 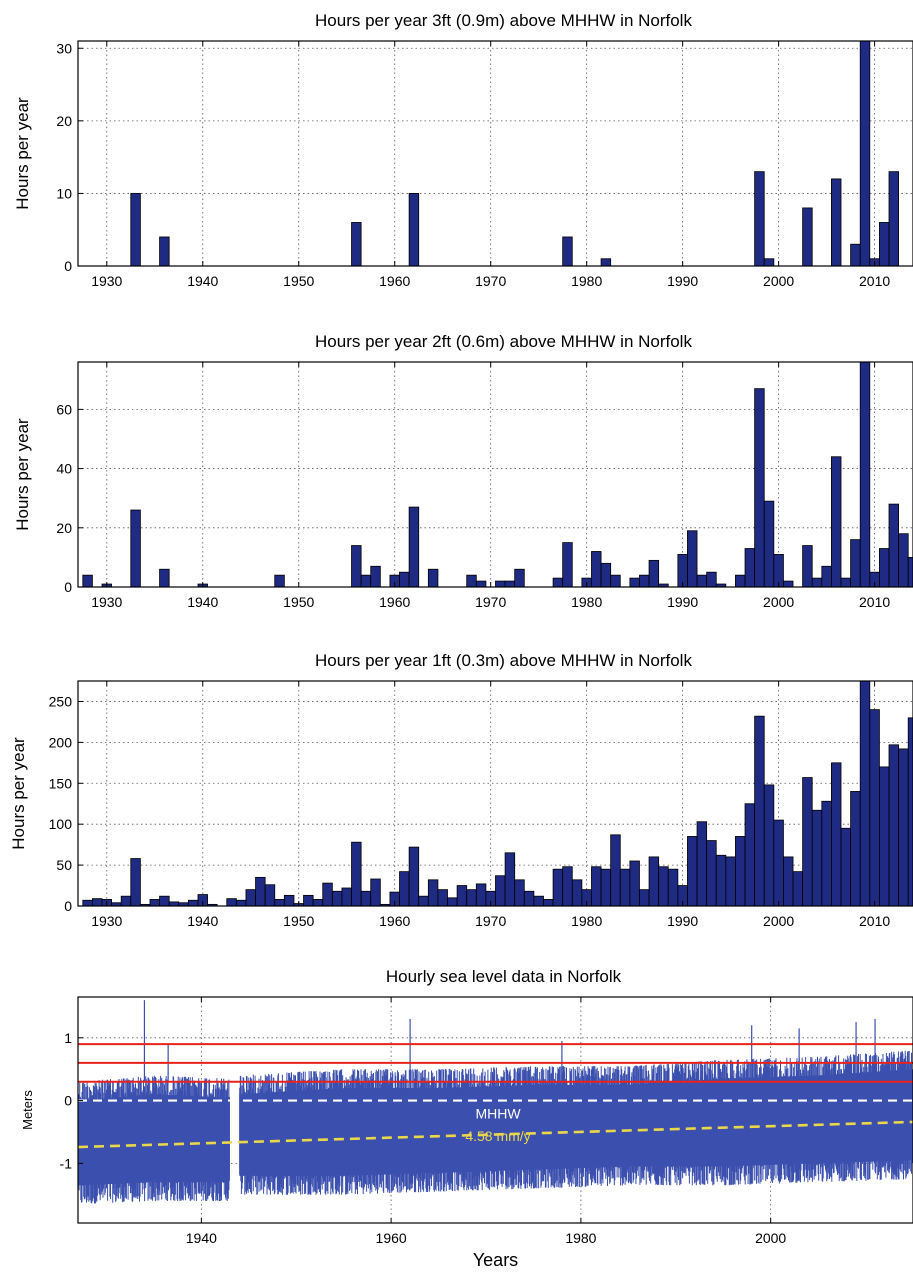 I want to click on bar-1953, so click(x=327, y=894).